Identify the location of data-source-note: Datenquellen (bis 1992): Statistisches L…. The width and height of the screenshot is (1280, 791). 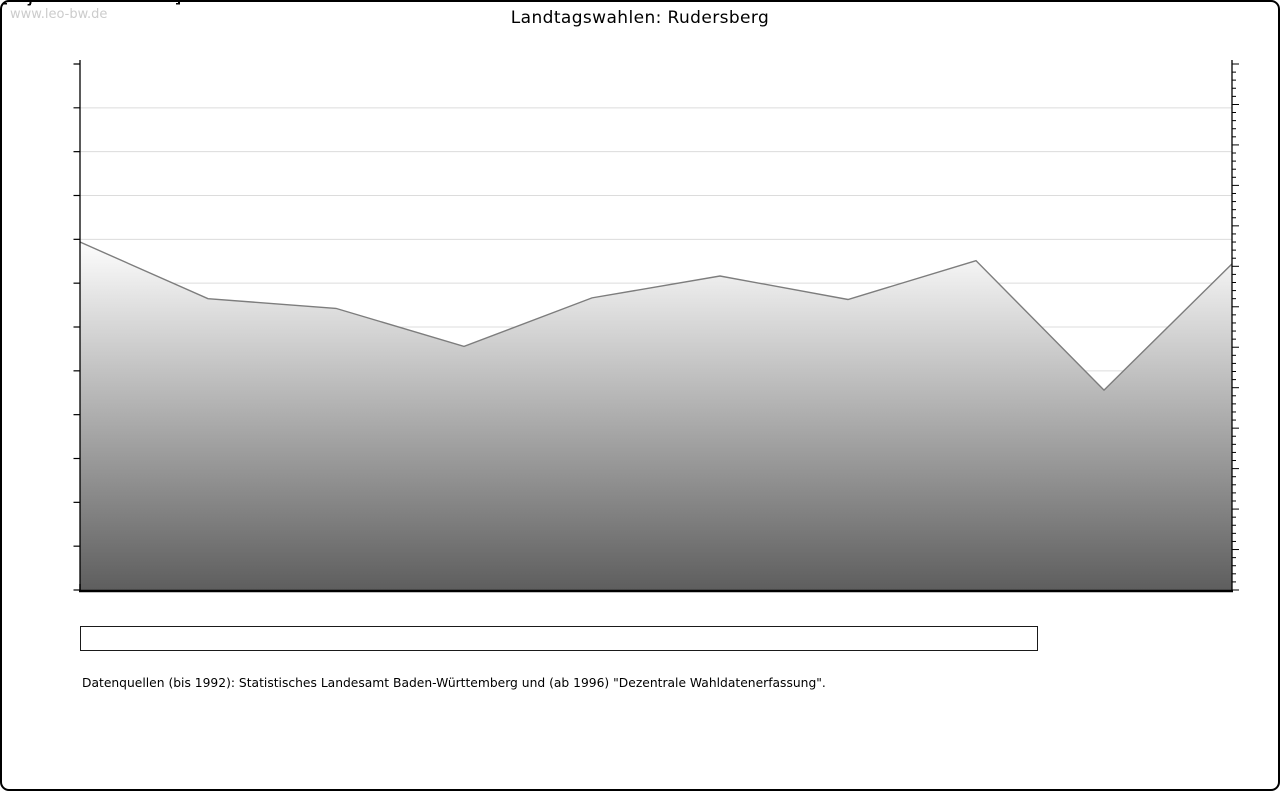
(454, 683).